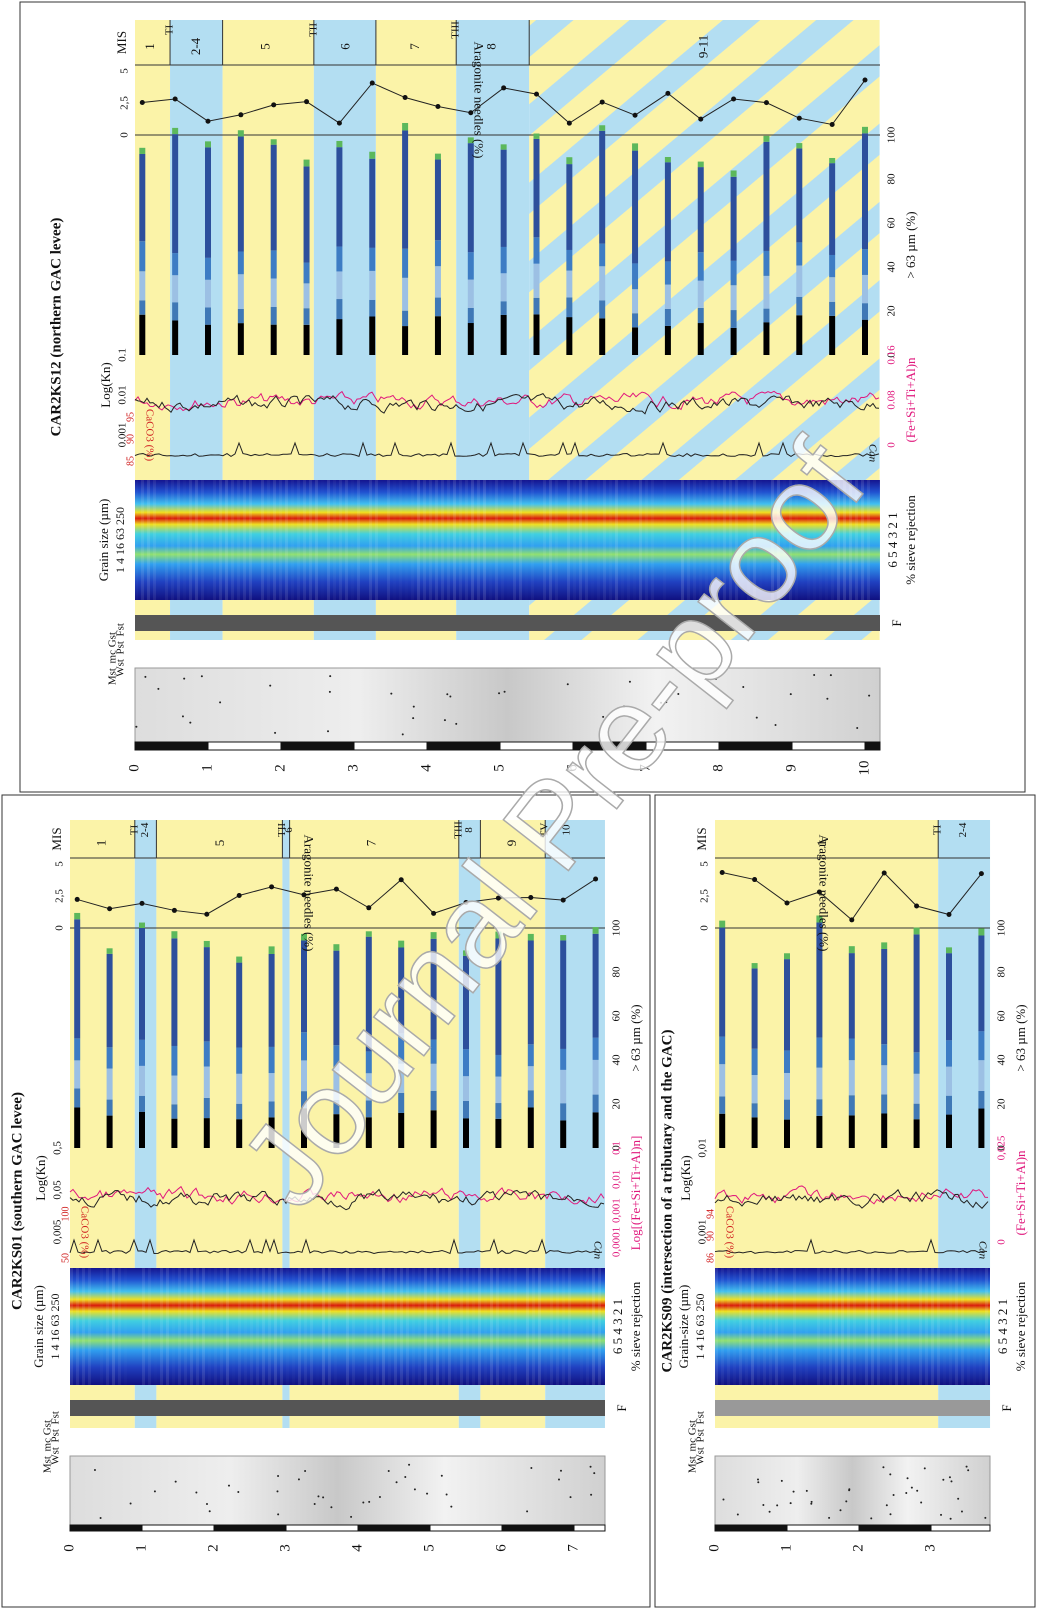 The image size is (1038, 1609). I want to click on mis-stage: 5, so click(219, 843).